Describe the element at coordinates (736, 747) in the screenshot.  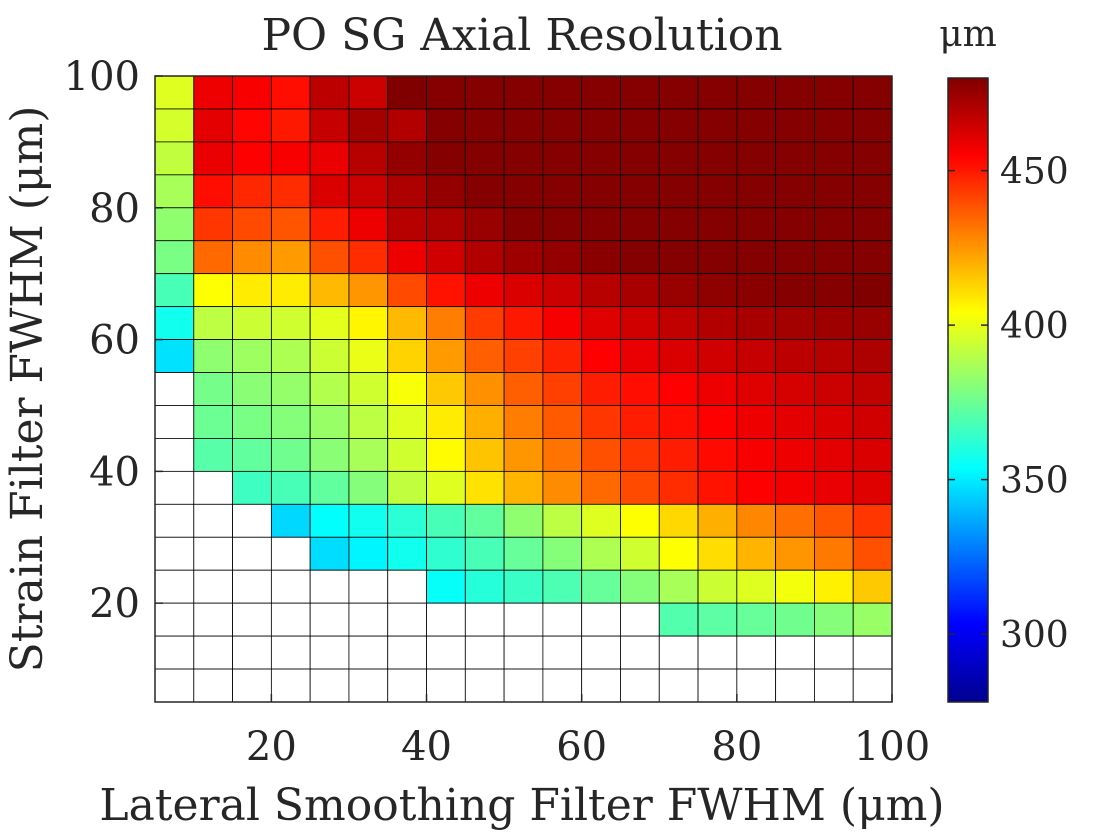
I see `x-tick-label: 80` at that location.